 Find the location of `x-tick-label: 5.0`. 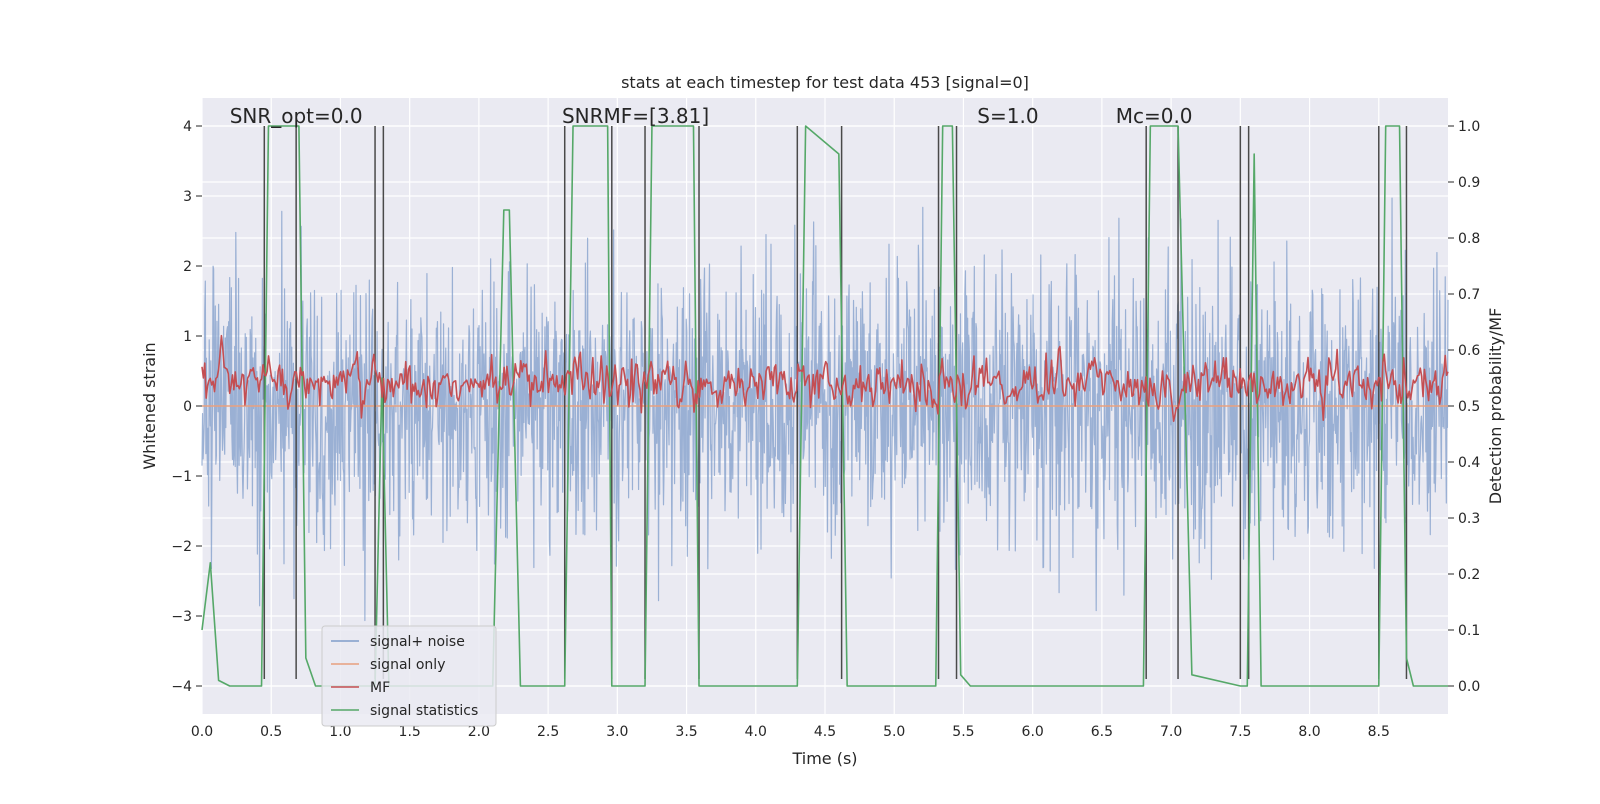

x-tick-label: 5.0 is located at coordinates (894, 732).